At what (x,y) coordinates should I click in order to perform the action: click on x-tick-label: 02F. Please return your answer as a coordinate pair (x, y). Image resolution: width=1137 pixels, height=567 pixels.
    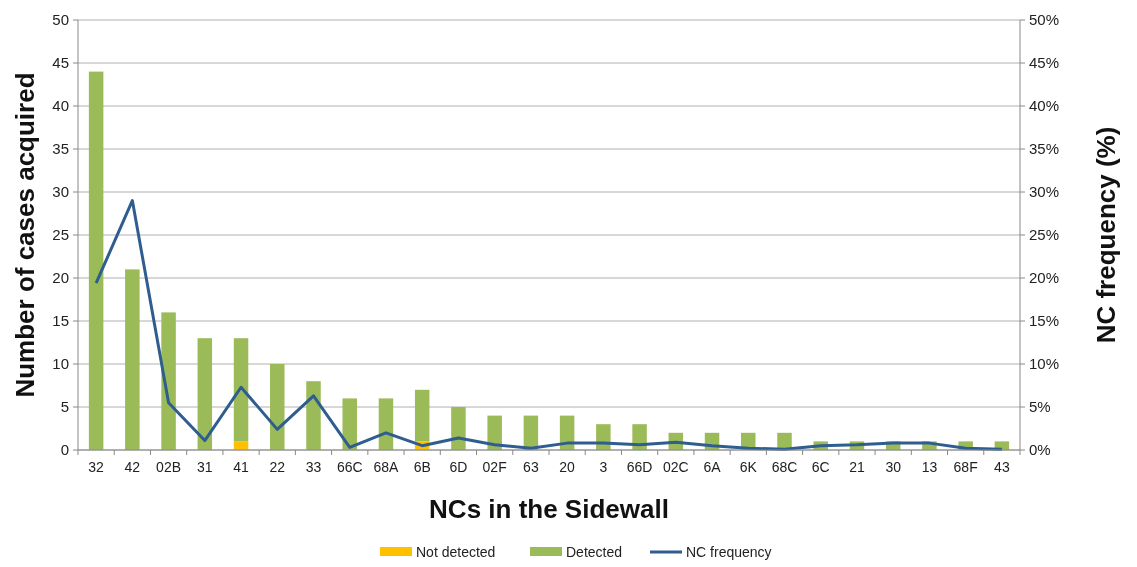
    Looking at the image, I should click on (494, 467).